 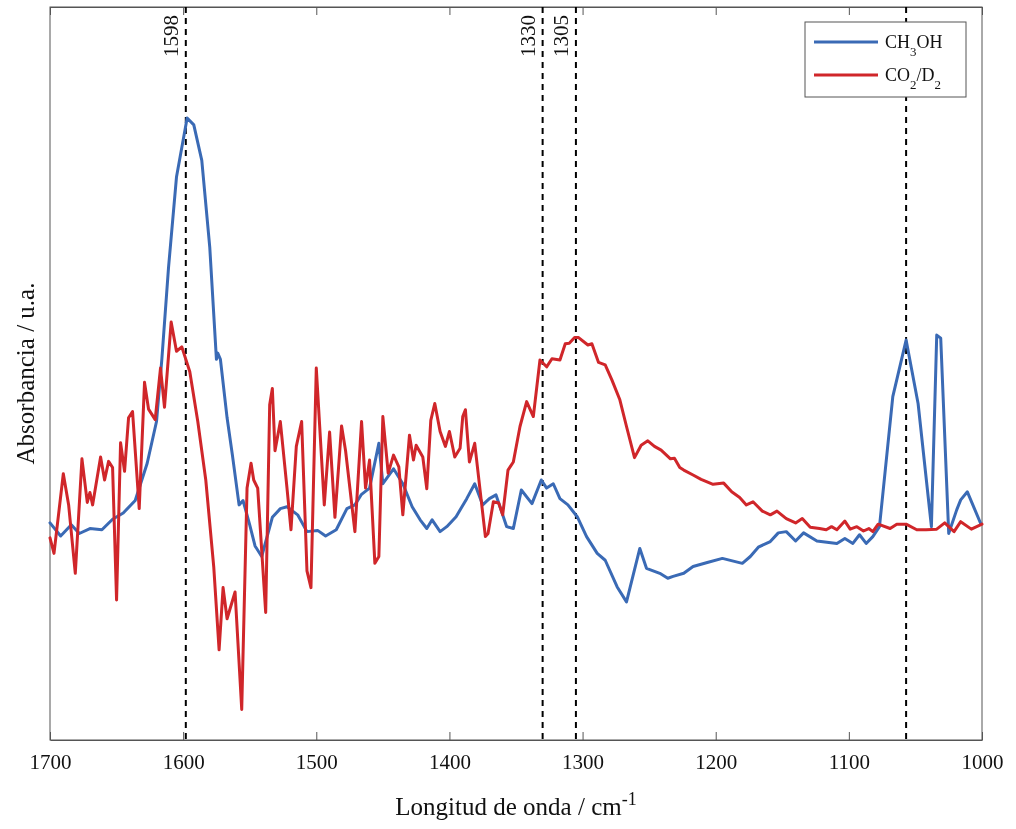 What do you see at coordinates (982, 761) in the screenshot?
I see `x-tick-label: 1000` at bounding box center [982, 761].